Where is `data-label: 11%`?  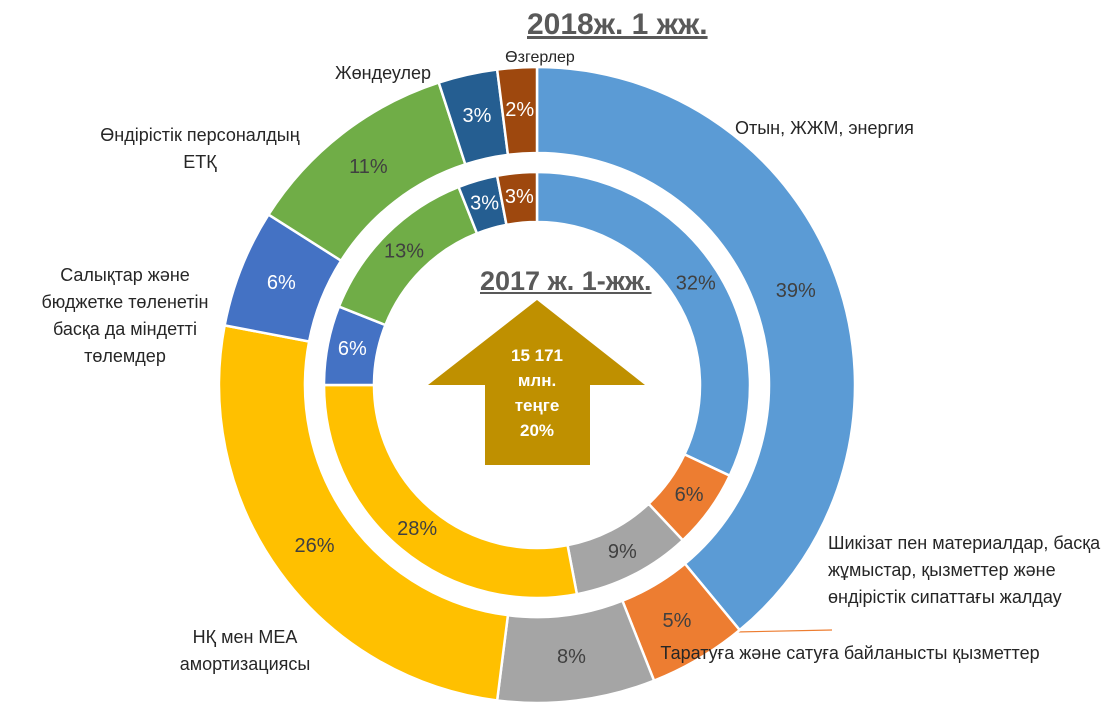
data-label: 11% is located at coordinates (368, 167).